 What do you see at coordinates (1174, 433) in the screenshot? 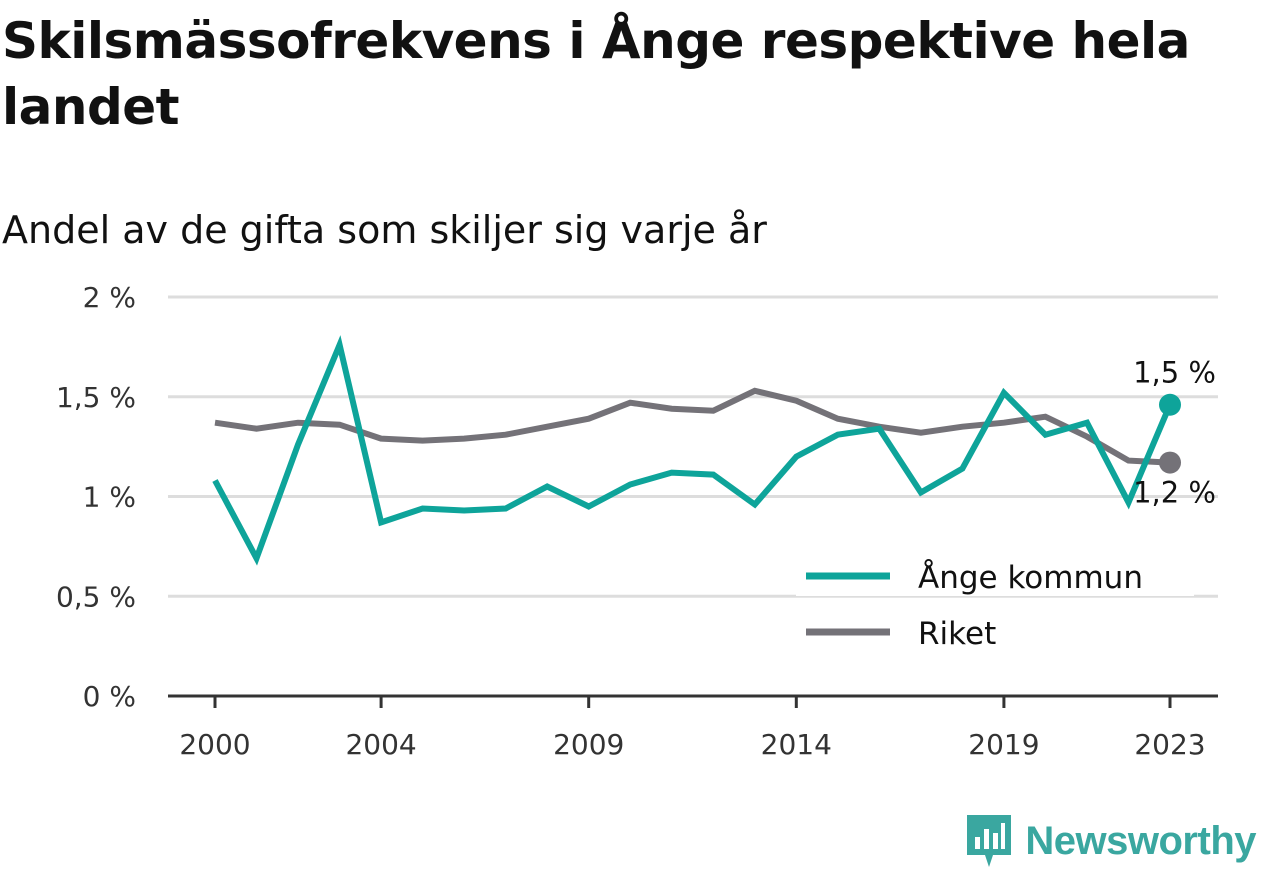
I see `end-markers: 1,5 % 1,2 %` at bounding box center [1174, 433].